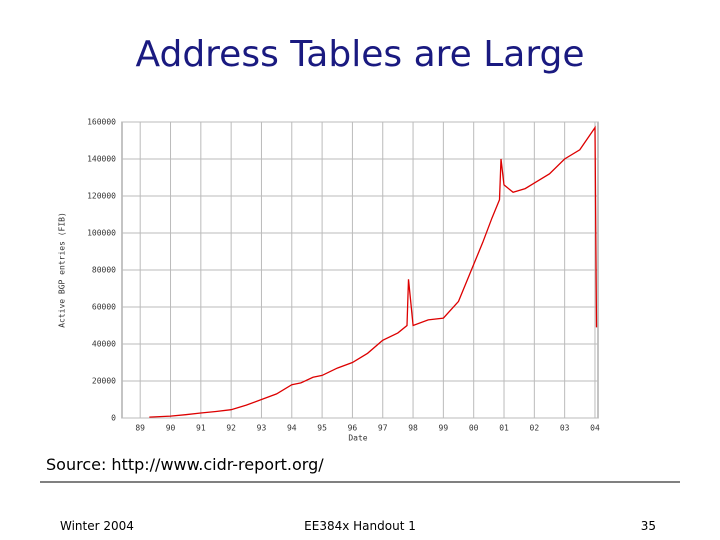 The width and height of the screenshot is (720, 540). I want to click on x-axis-label: Date, so click(357, 438).